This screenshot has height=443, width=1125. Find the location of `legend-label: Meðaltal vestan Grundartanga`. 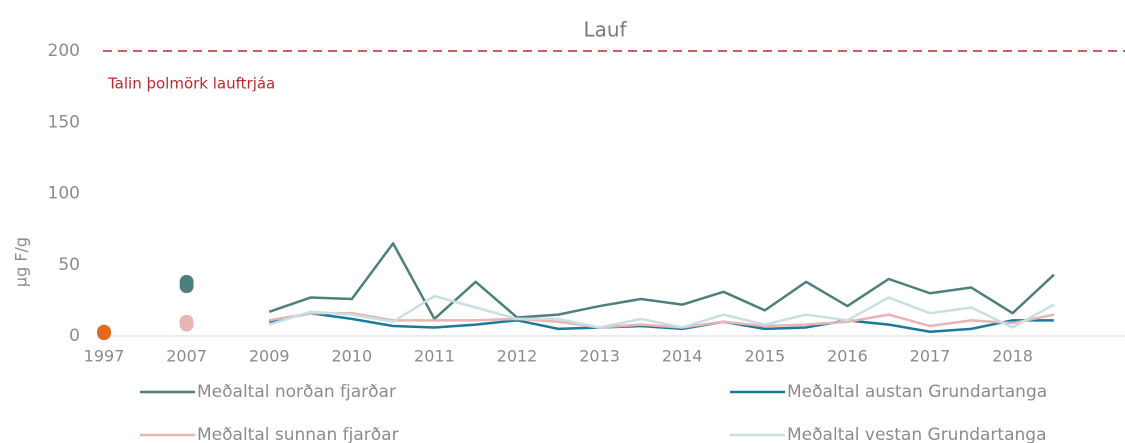

legend-label: Meðaltal vestan Grundartanga is located at coordinates (917, 434).